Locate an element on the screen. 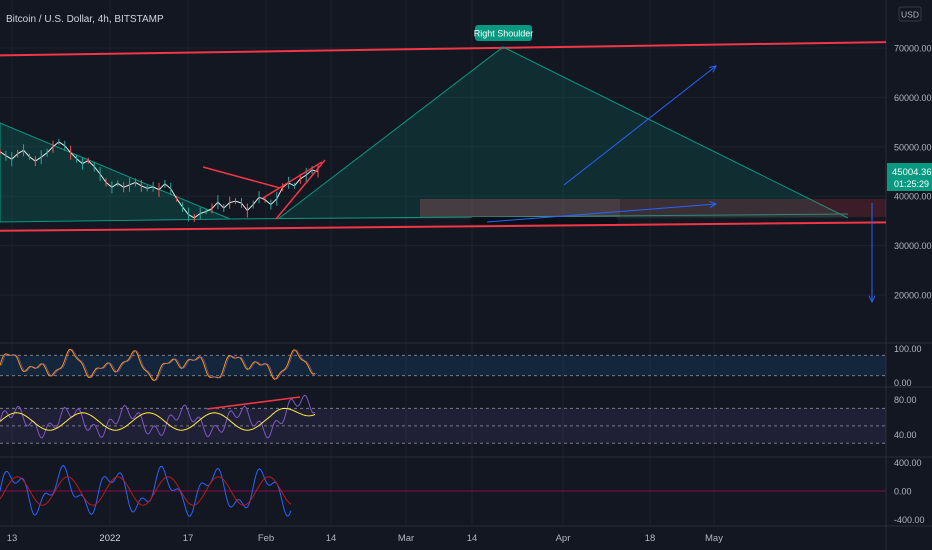  osc1-line is located at coordinates (158, 365).